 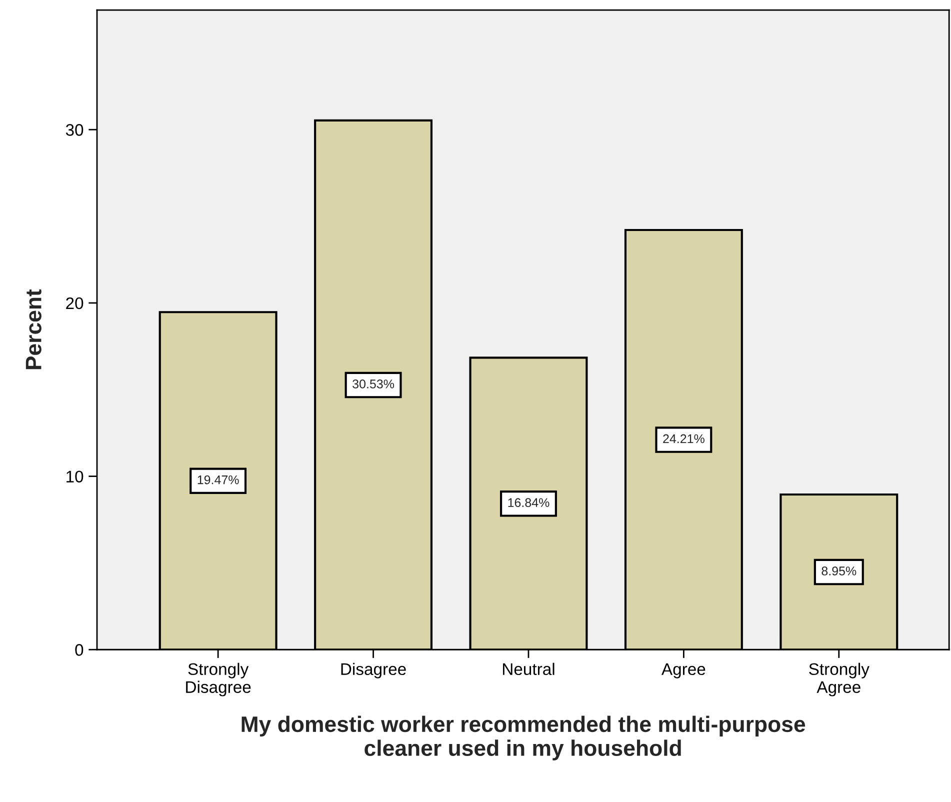 What do you see at coordinates (218, 679) in the screenshot?
I see `x-tick-label: Strongly Disagree` at bounding box center [218, 679].